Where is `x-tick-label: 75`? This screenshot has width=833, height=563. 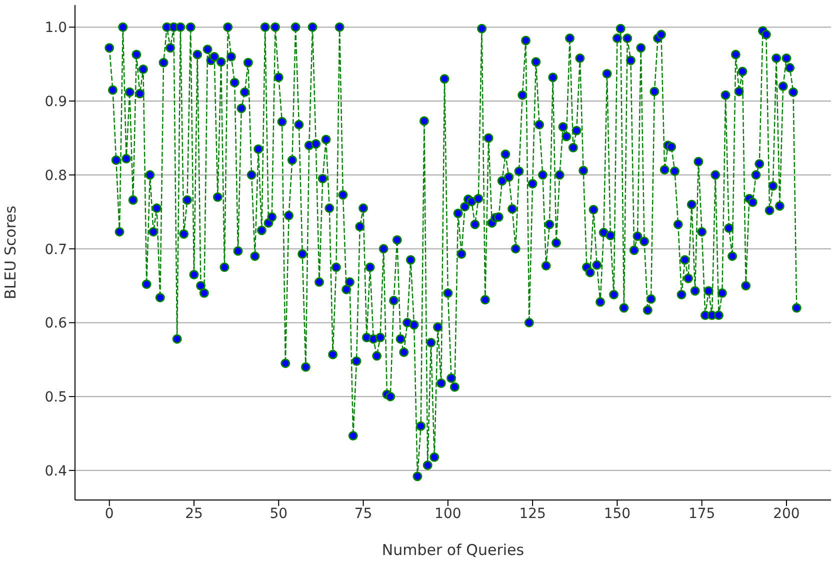
x-tick-label: 75 is located at coordinates (363, 514).